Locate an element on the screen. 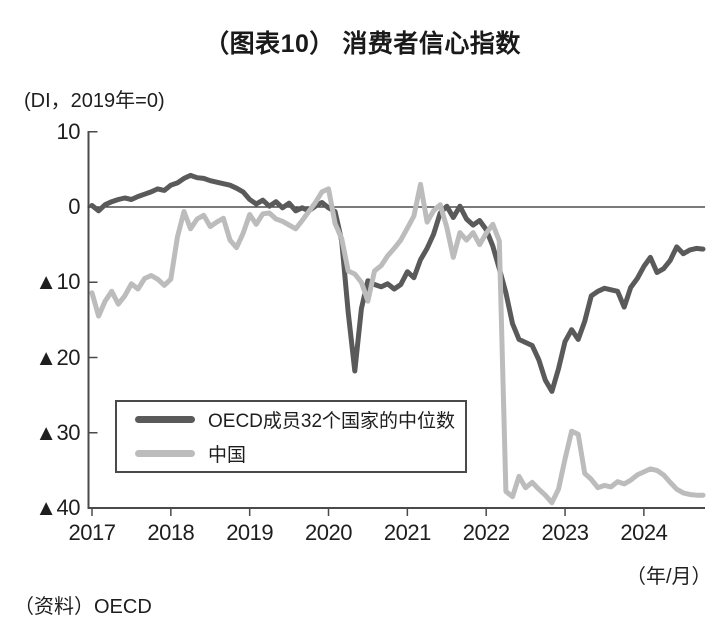  y-tick-label: 10 is located at coordinates (68, 131).